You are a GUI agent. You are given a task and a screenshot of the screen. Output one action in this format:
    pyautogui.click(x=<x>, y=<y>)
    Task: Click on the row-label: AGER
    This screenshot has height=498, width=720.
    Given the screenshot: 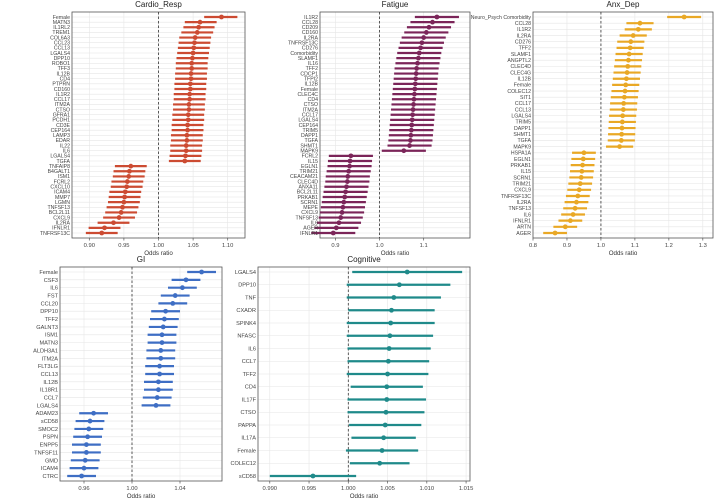 What is the action you would take?
    pyautogui.click(x=310, y=229)
    